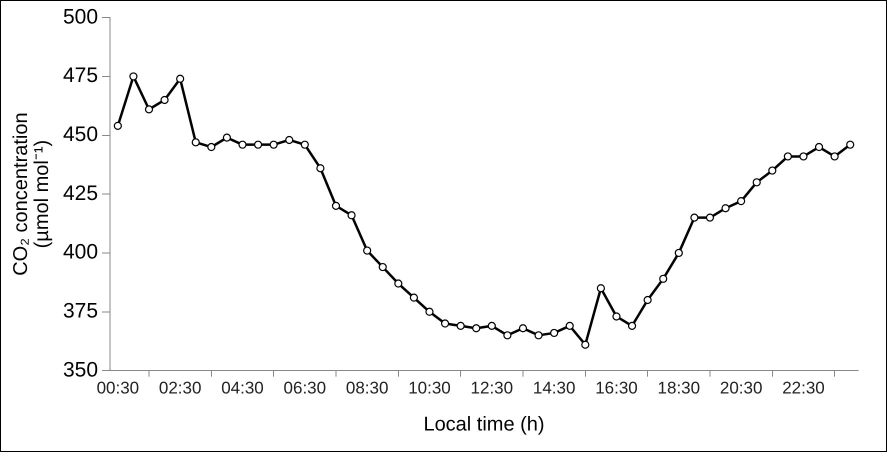  Describe the element at coordinates (80, 16) in the screenshot. I see `y-tick-label: 500` at that location.